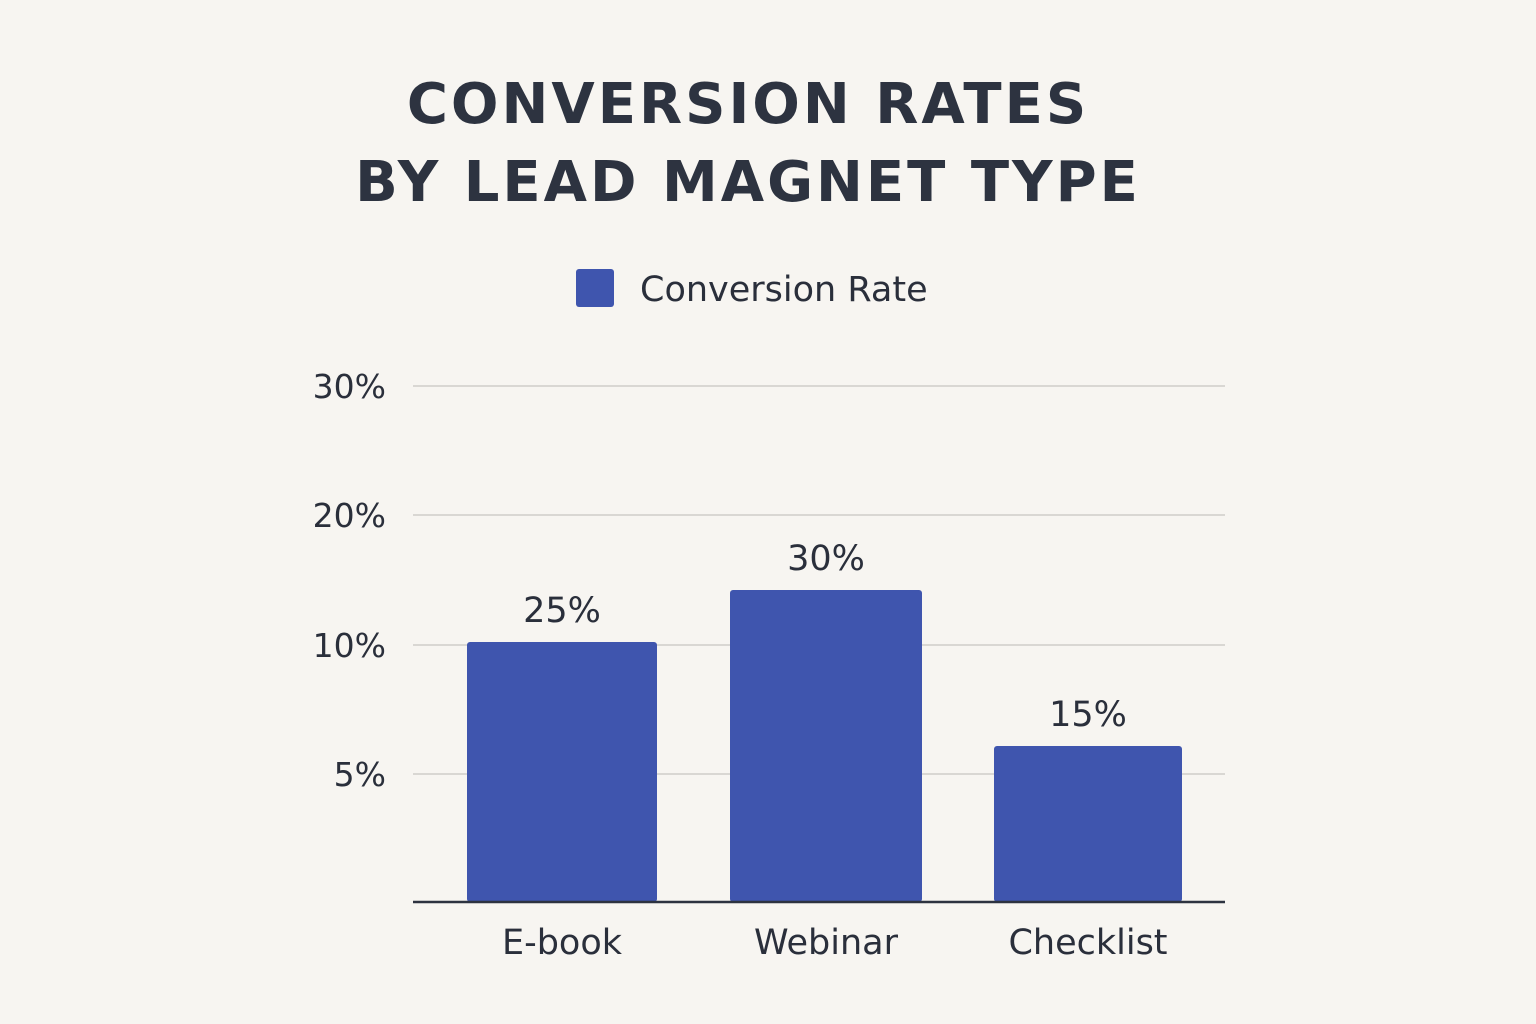  I want to click on chart-title-line-1: CONVERSION RATES, so click(748, 104).